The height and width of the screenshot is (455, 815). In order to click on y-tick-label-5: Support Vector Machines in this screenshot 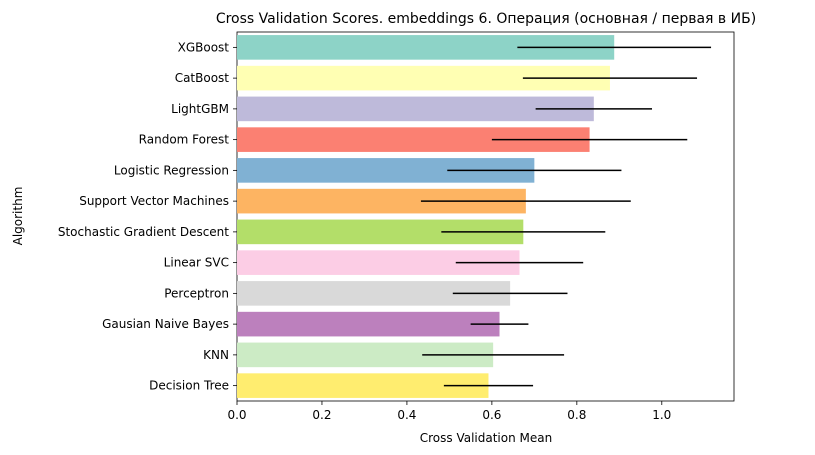, I will do `click(154, 201)`.